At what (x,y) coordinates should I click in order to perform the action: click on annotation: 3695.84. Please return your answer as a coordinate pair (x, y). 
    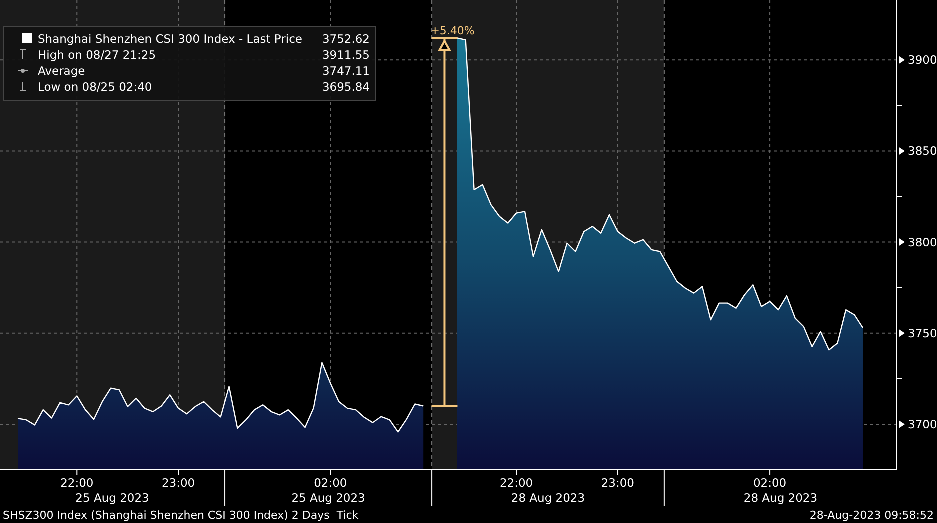
    Looking at the image, I should click on (346, 87).